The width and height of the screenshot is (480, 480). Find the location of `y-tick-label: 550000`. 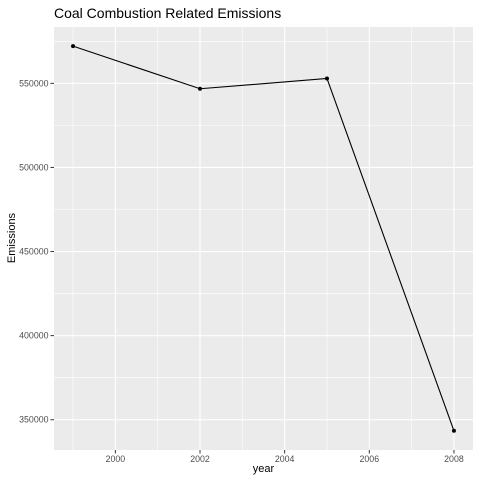

y-tick-label: 550000 is located at coordinates (33, 83).